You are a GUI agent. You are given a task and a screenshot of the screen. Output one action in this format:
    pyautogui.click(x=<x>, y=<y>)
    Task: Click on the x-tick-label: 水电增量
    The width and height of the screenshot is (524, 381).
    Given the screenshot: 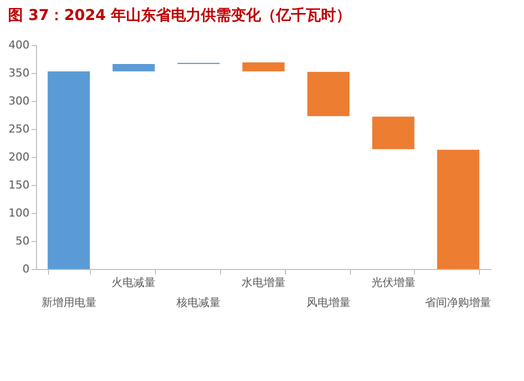 What is the action you would take?
    pyautogui.click(x=264, y=282)
    